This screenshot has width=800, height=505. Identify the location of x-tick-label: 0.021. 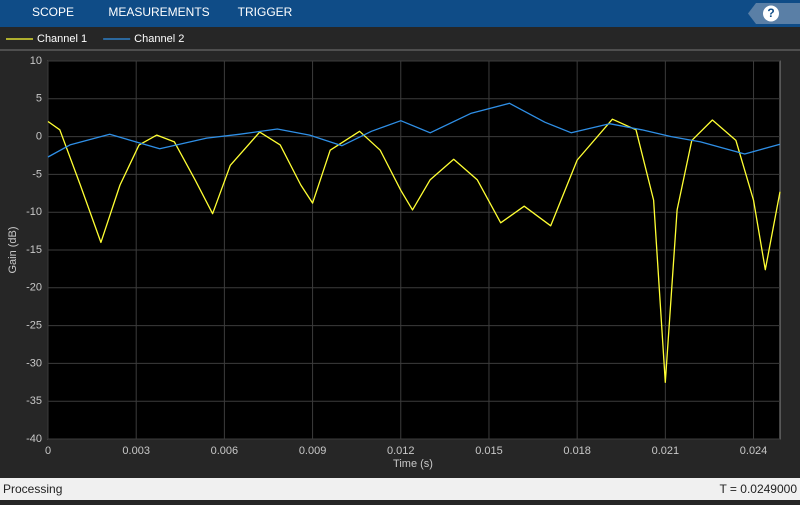
(666, 451).